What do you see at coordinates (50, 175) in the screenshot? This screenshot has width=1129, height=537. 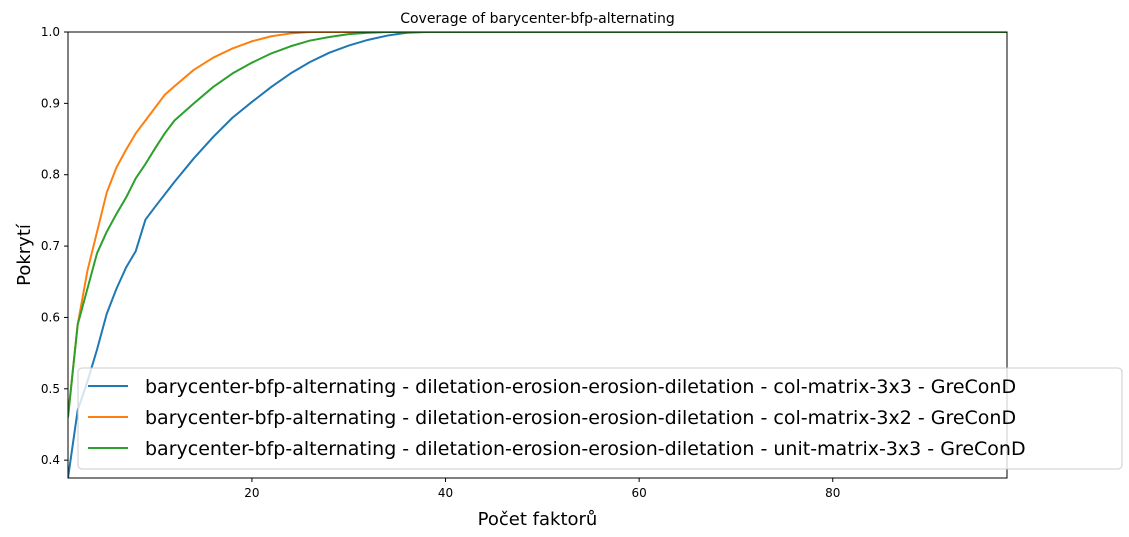 I see `y-tick-label: 0.8` at bounding box center [50, 175].